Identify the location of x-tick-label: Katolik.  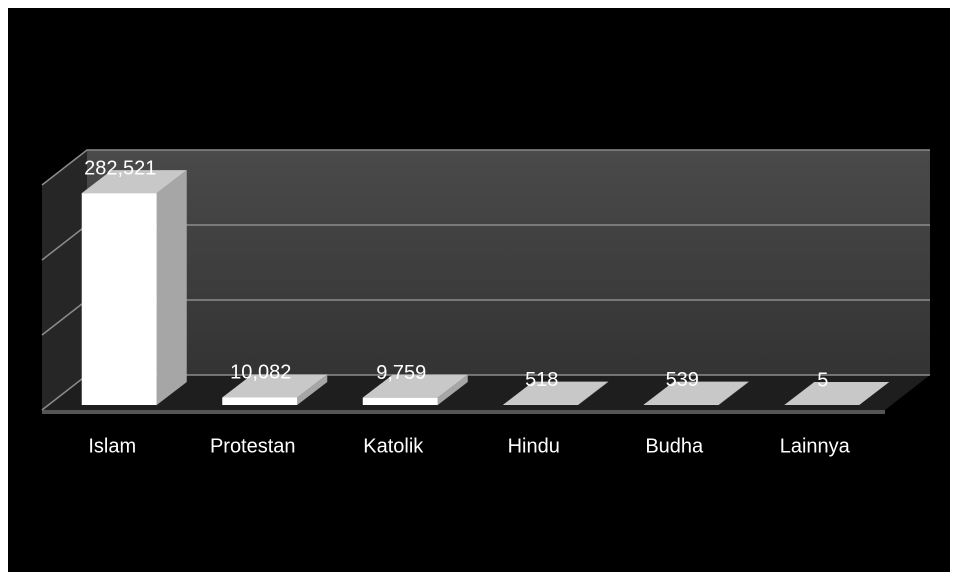
(393, 446).